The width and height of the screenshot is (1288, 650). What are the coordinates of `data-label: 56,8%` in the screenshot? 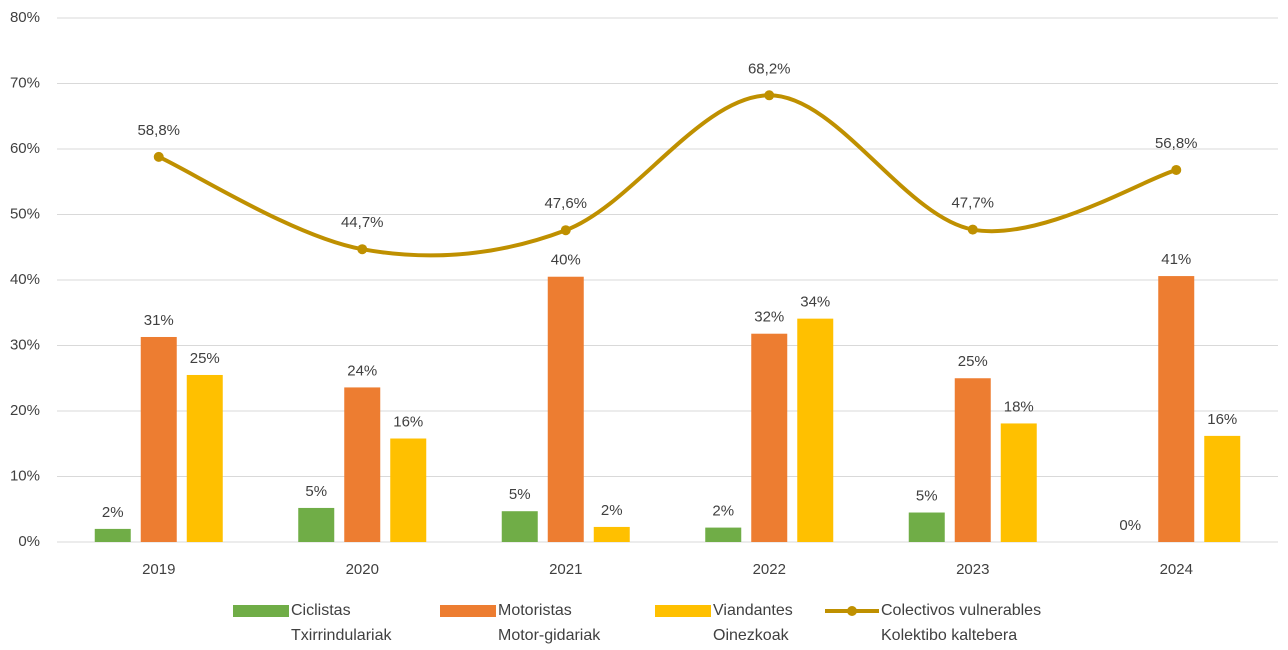 It's located at (1176, 143).